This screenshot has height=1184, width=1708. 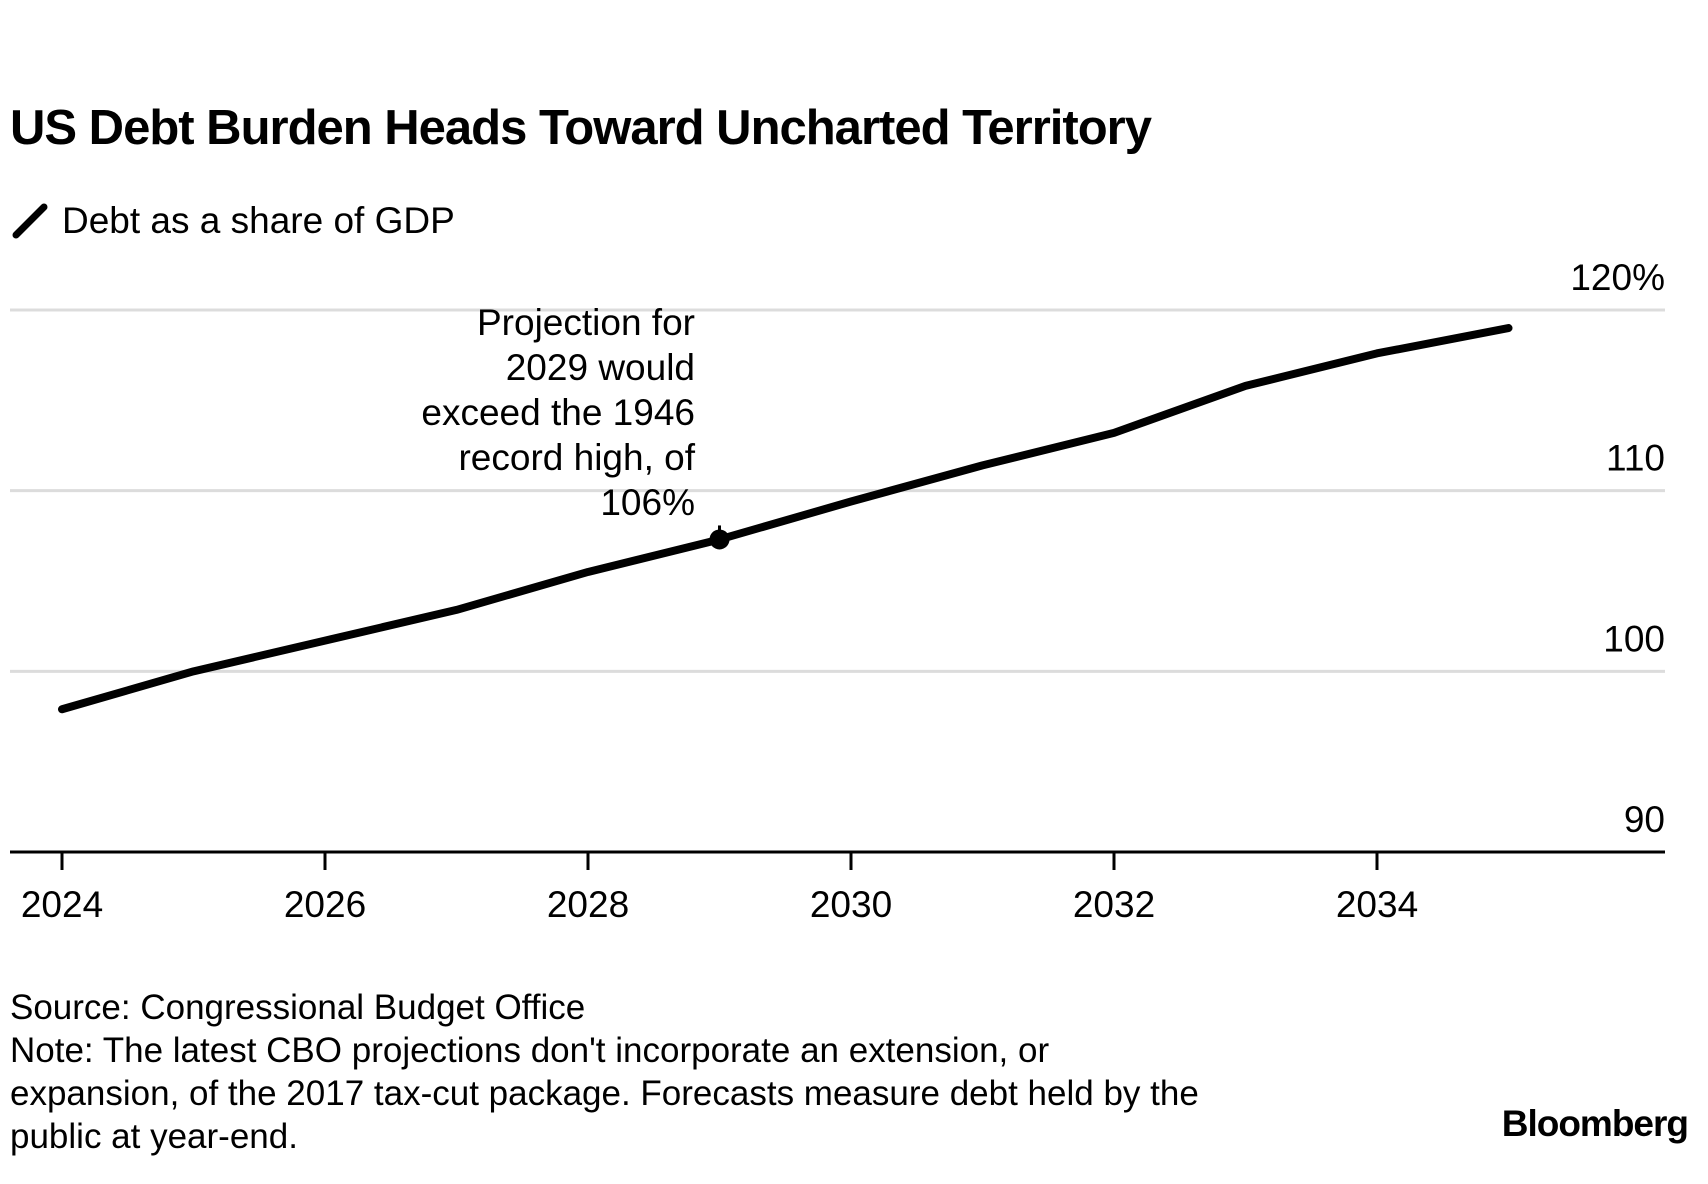 I want to click on x-tick-label: 2028, so click(x=588, y=904).